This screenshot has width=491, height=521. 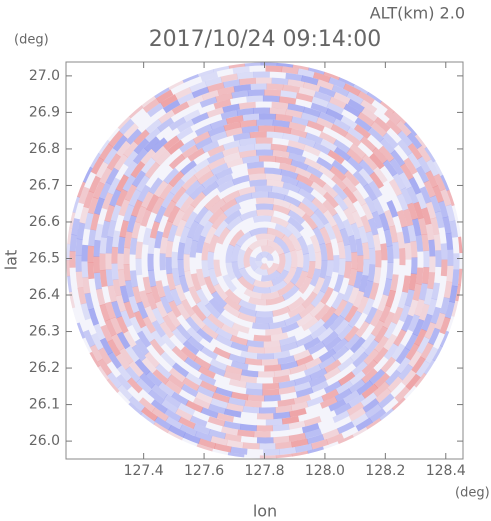 What do you see at coordinates (44, 185) in the screenshot?
I see `y-tick-label: 26.7` at bounding box center [44, 185].